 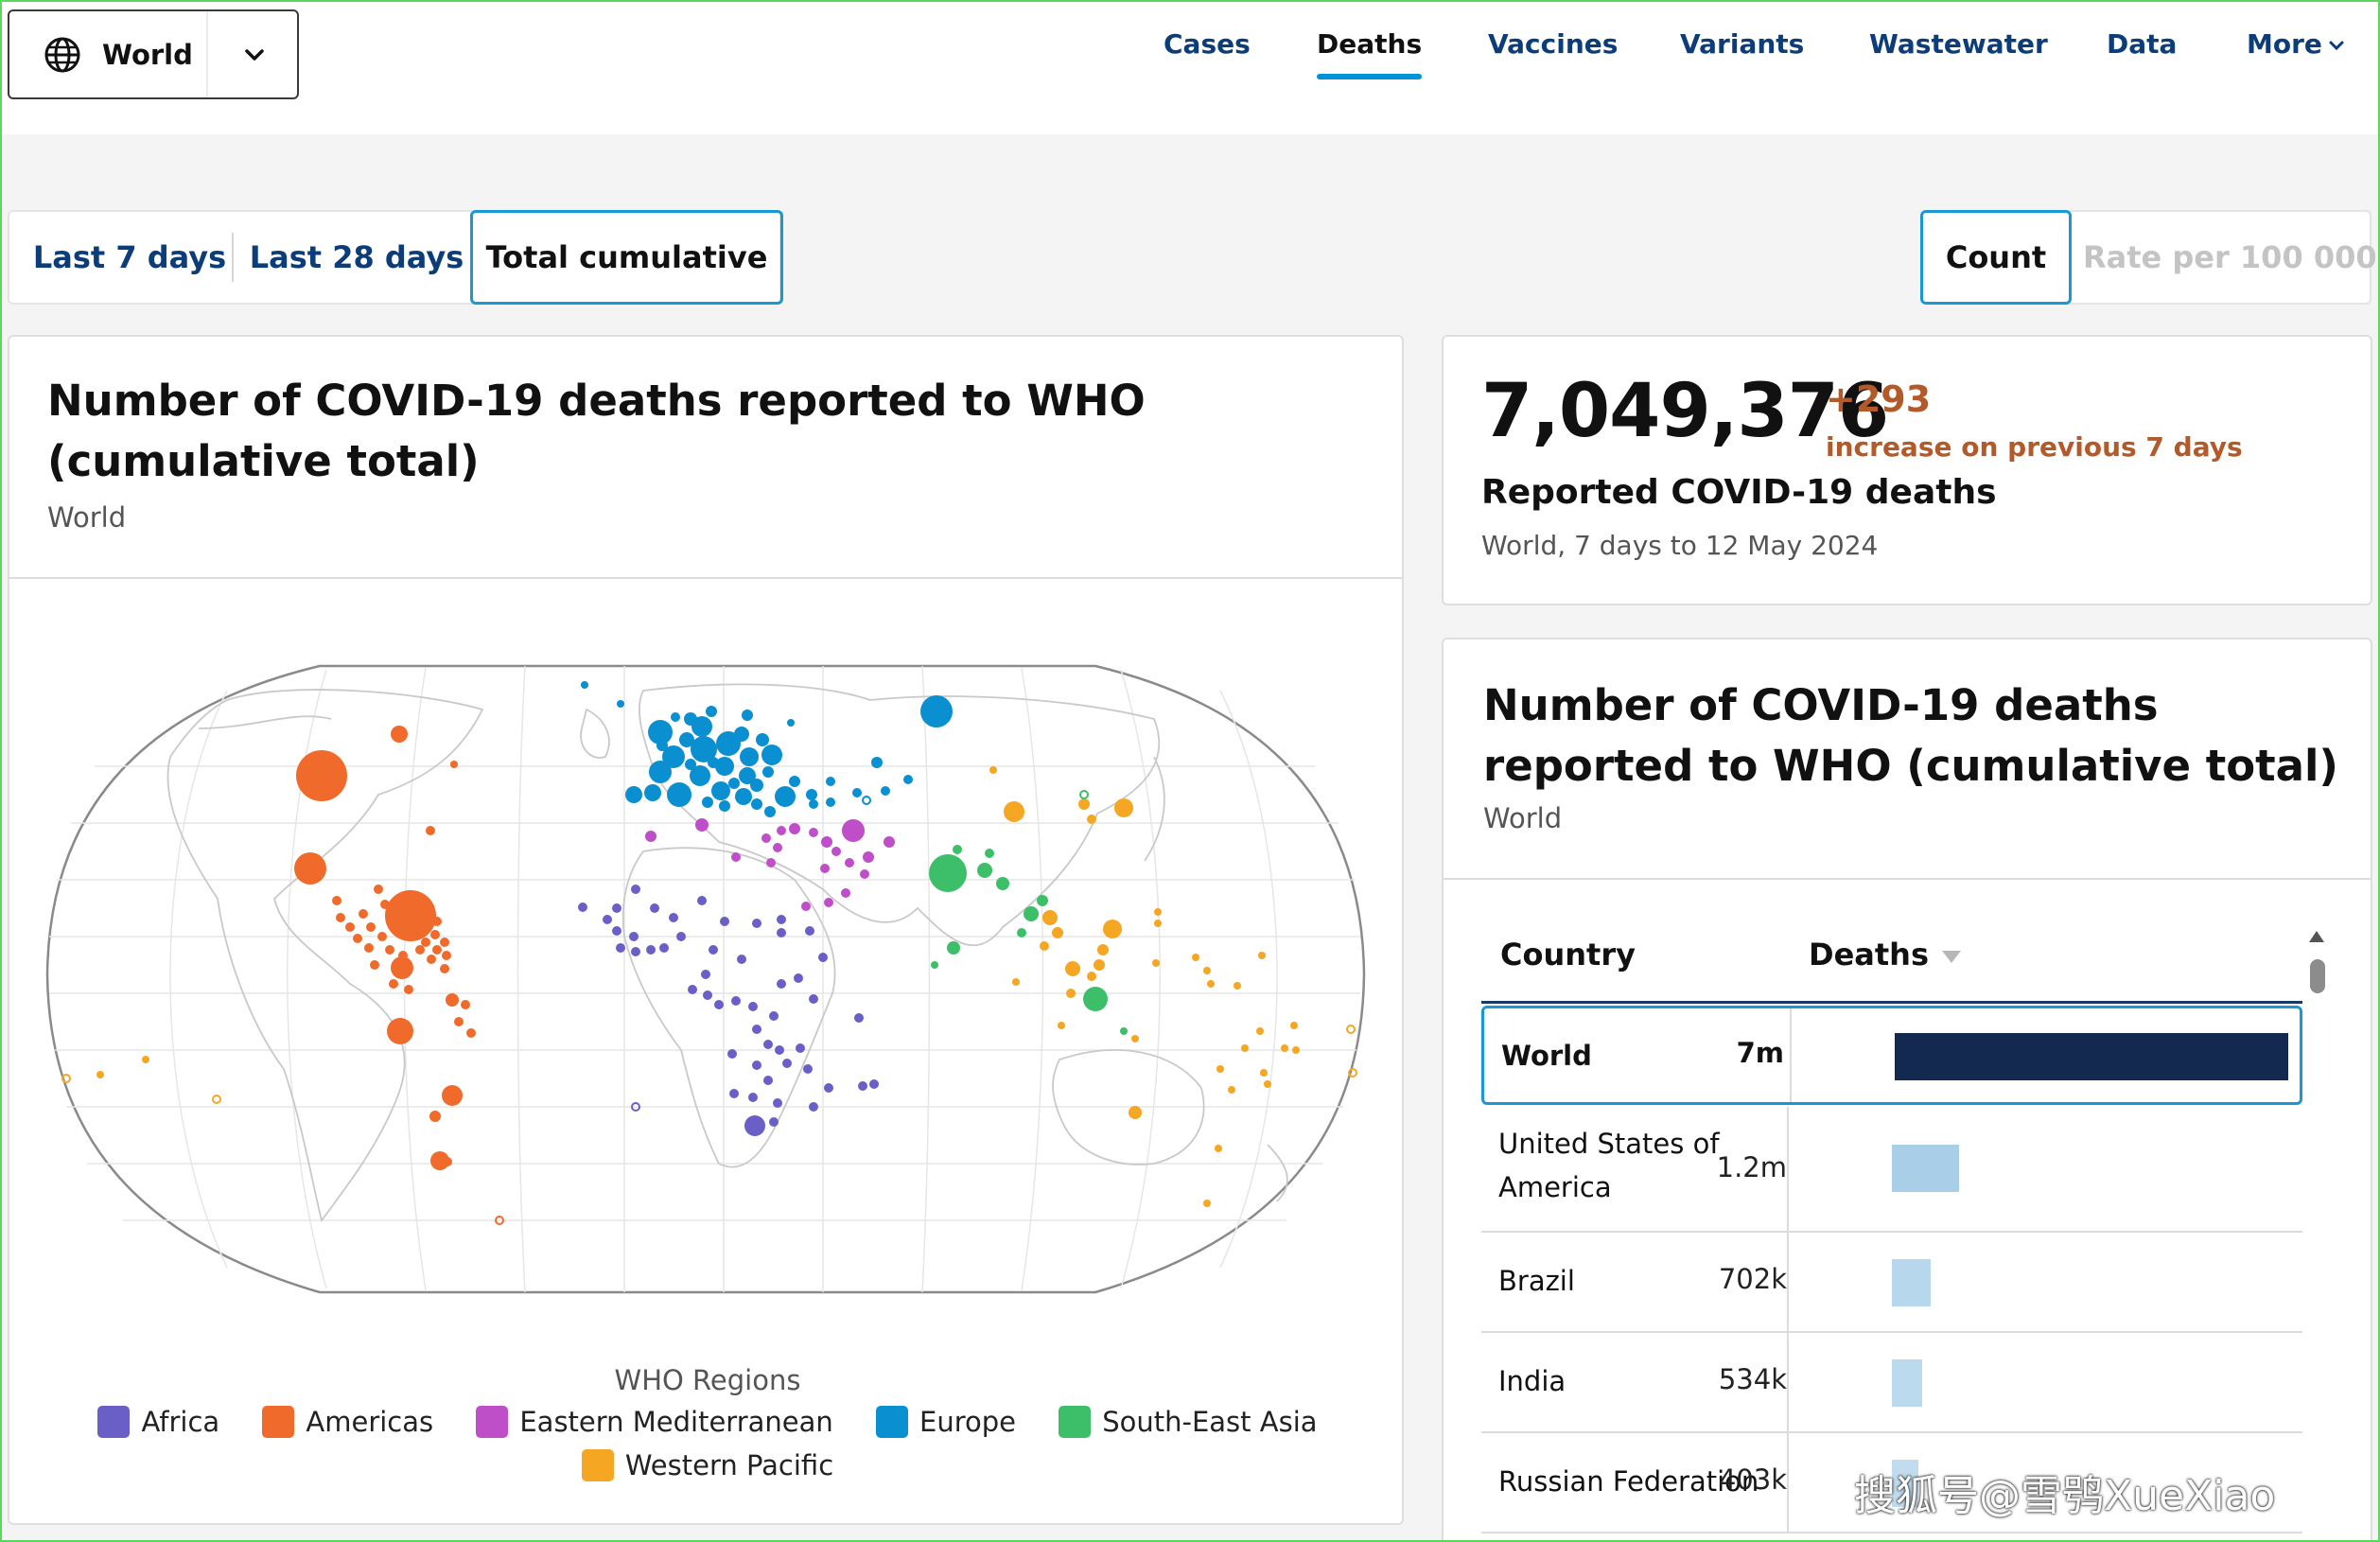 I want to click on region-select-divider, so click(x=207, y=54).